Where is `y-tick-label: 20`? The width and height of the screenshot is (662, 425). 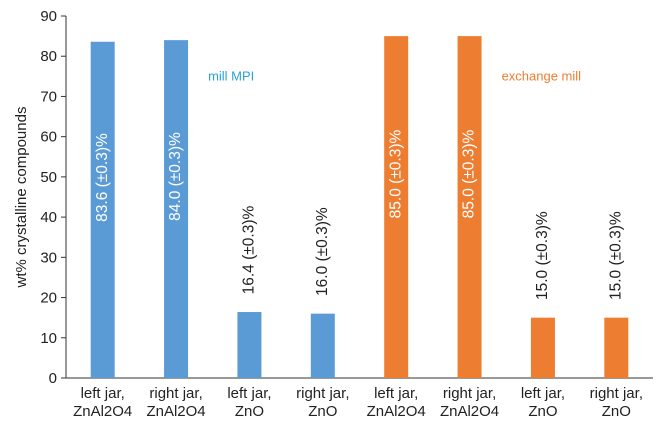 y-tick-label: 20 is located at coordinates (48, 298).